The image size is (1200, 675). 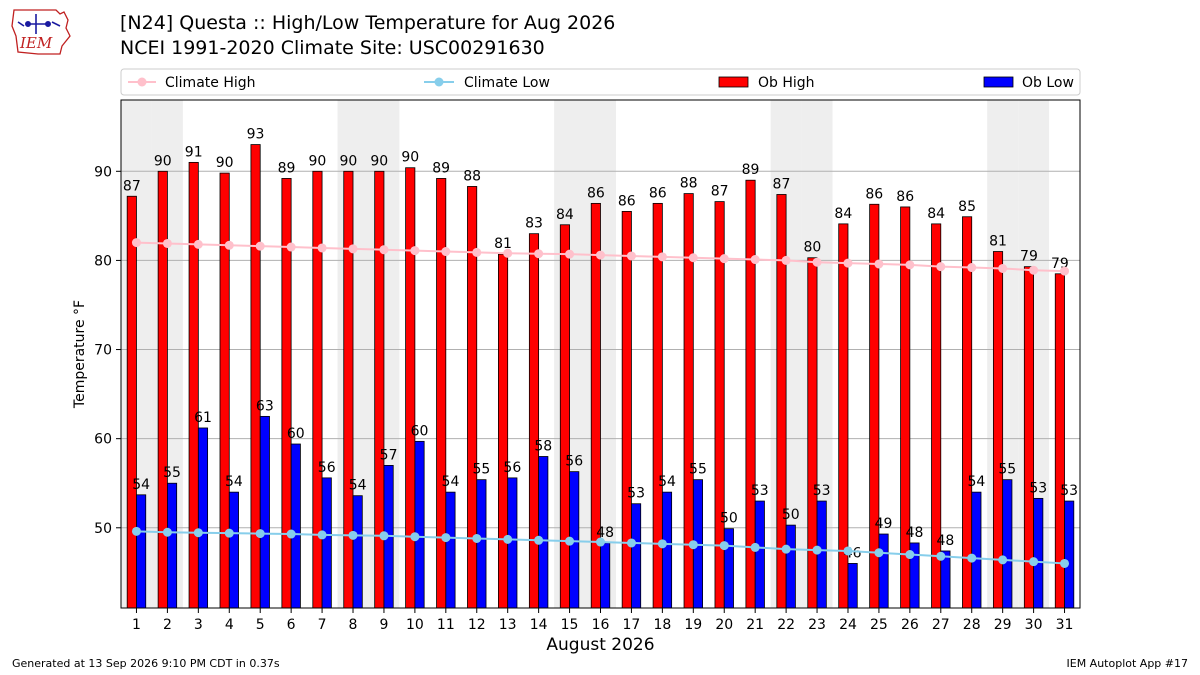 What do you see at coordinates (507, 83) in the screenshot?
I see `legend-climate-low-label: Climate Low` at bounding box center [507, 83].